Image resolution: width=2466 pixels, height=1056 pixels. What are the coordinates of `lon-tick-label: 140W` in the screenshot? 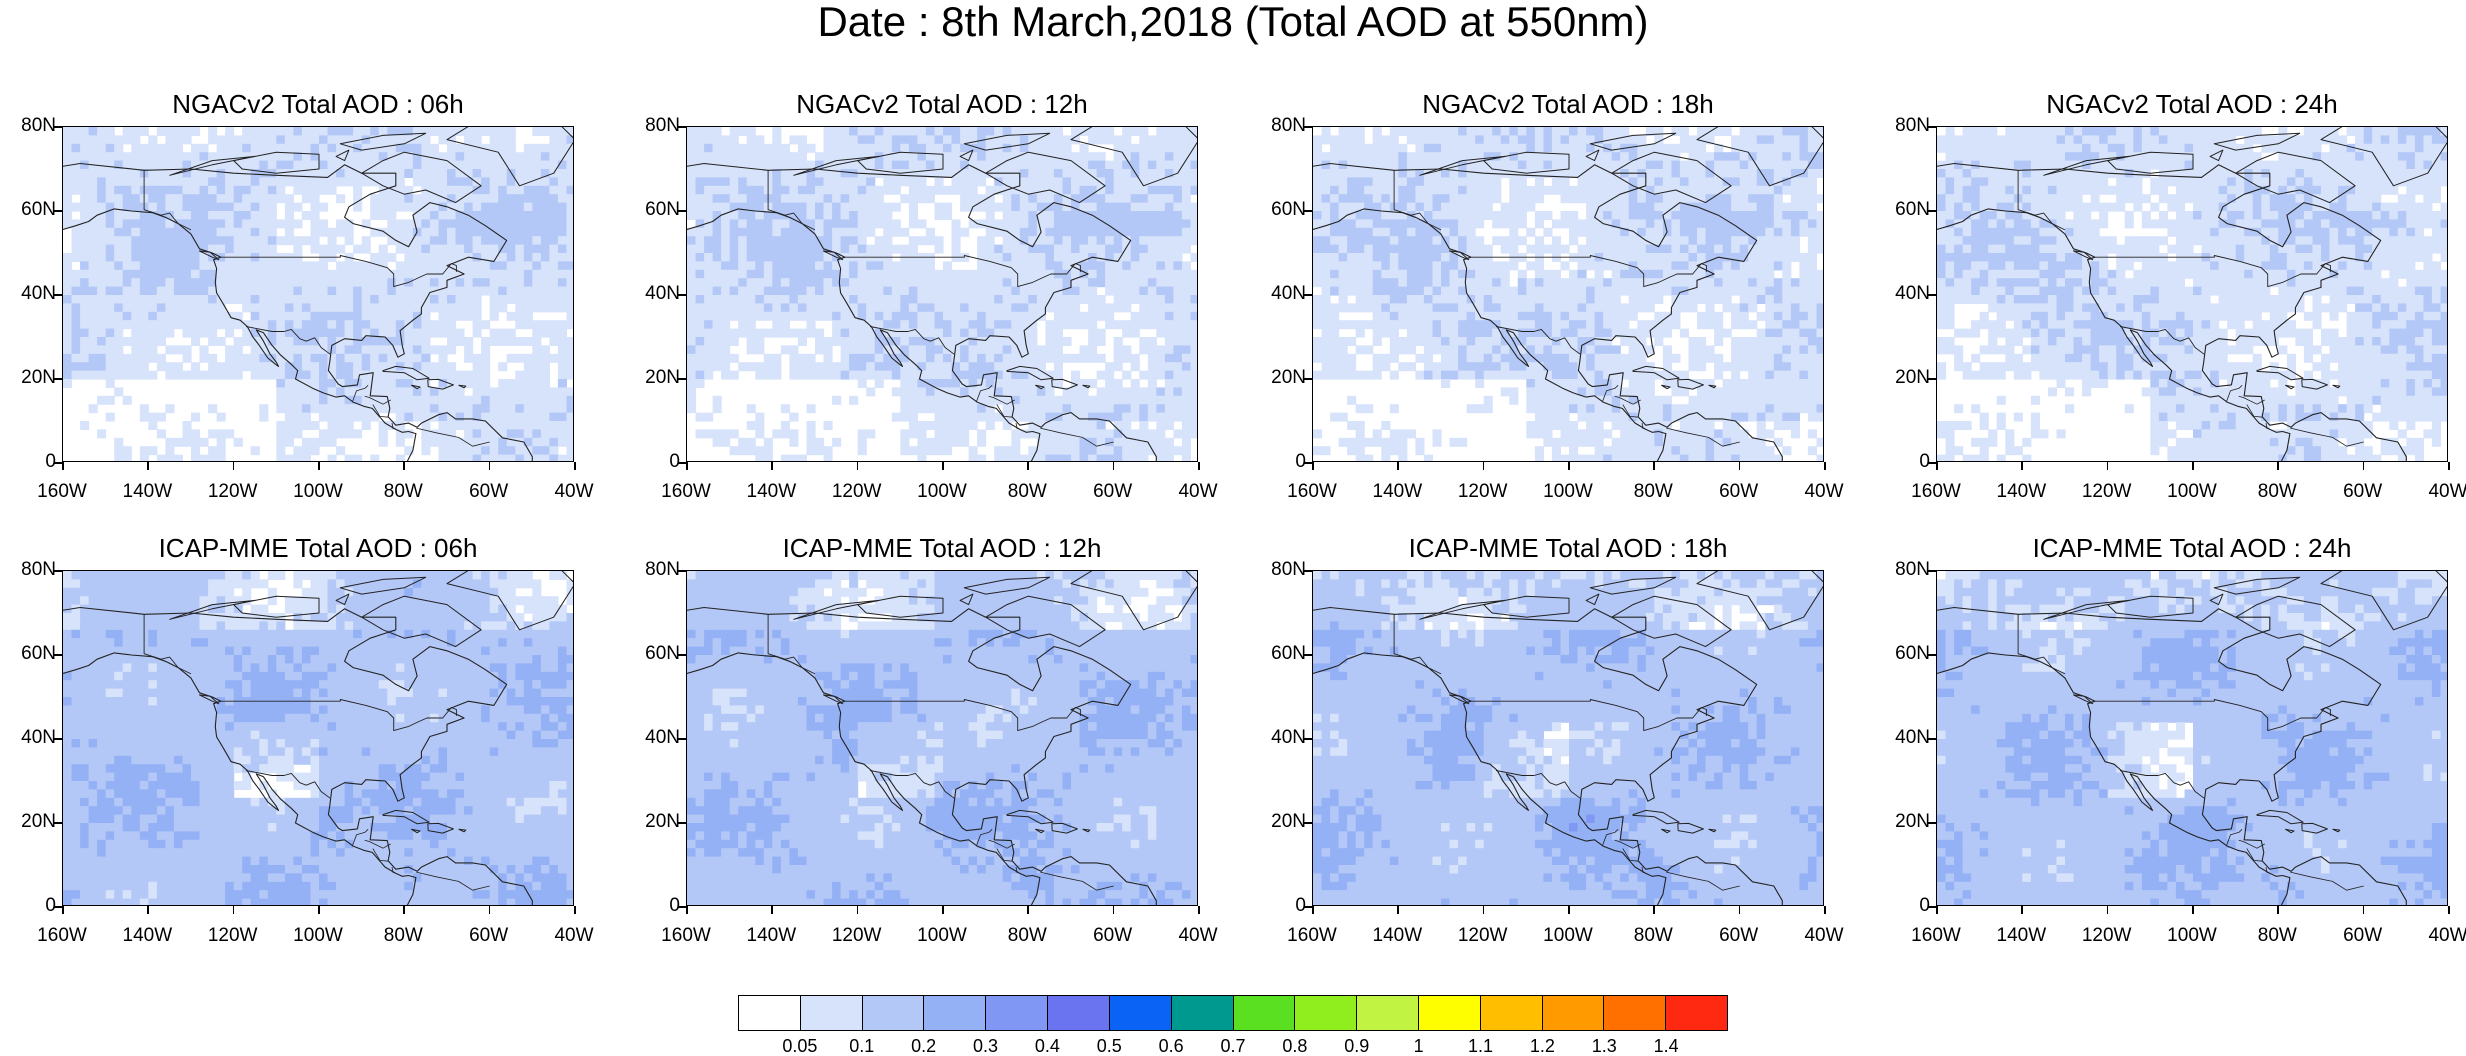 It's located at (1397, 491).